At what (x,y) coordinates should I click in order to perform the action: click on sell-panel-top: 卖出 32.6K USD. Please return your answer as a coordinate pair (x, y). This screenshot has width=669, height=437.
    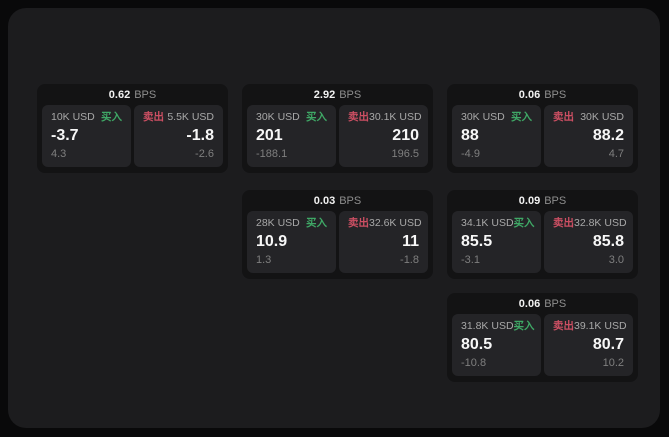
    Looking at the image, I should click on (385, 223).